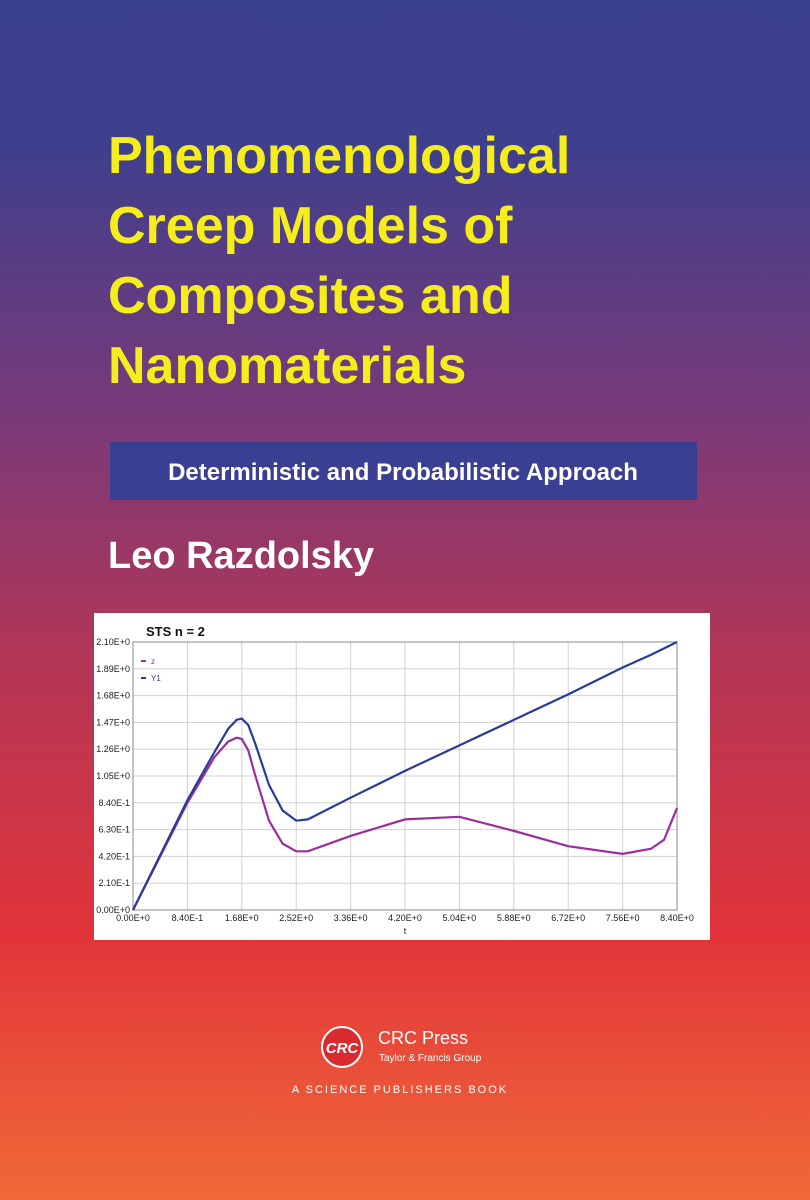  I want to click on legend-label: Y1, so click(156, 678).